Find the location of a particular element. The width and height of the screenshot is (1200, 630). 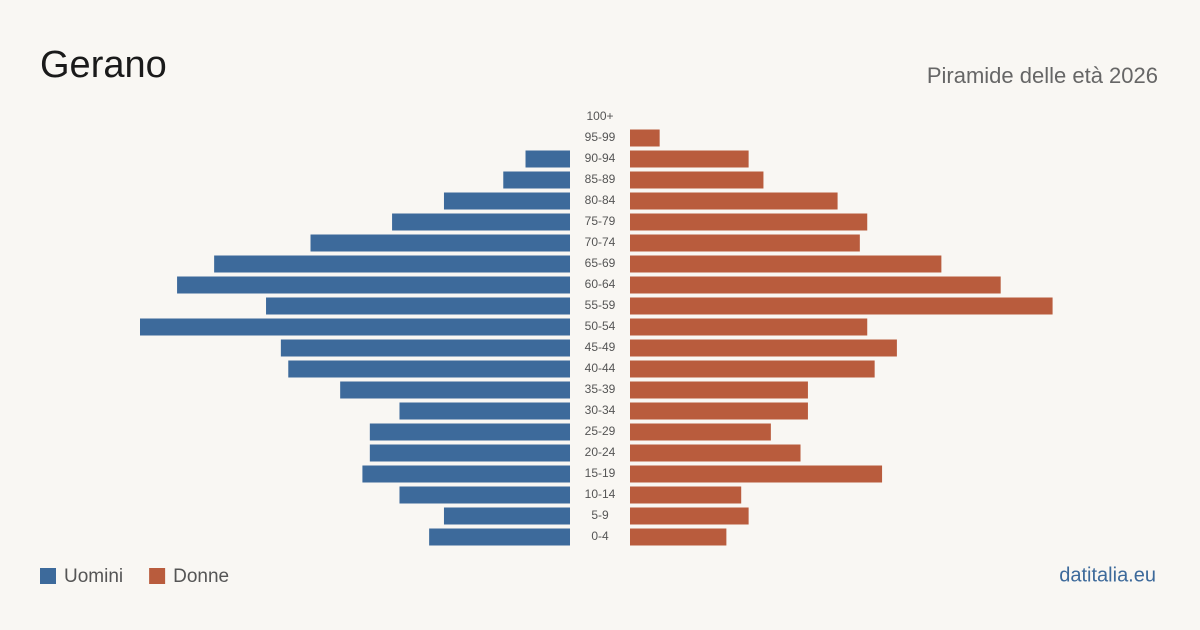

age-label: 60-64 is located at coordinates (600, 284).